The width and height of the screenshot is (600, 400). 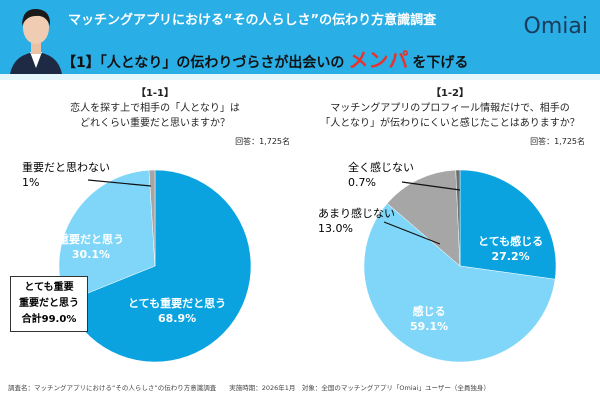 I want to click on question-line: 恋人を探す上で相手の「人となり」は, so click(x=155, y=108).